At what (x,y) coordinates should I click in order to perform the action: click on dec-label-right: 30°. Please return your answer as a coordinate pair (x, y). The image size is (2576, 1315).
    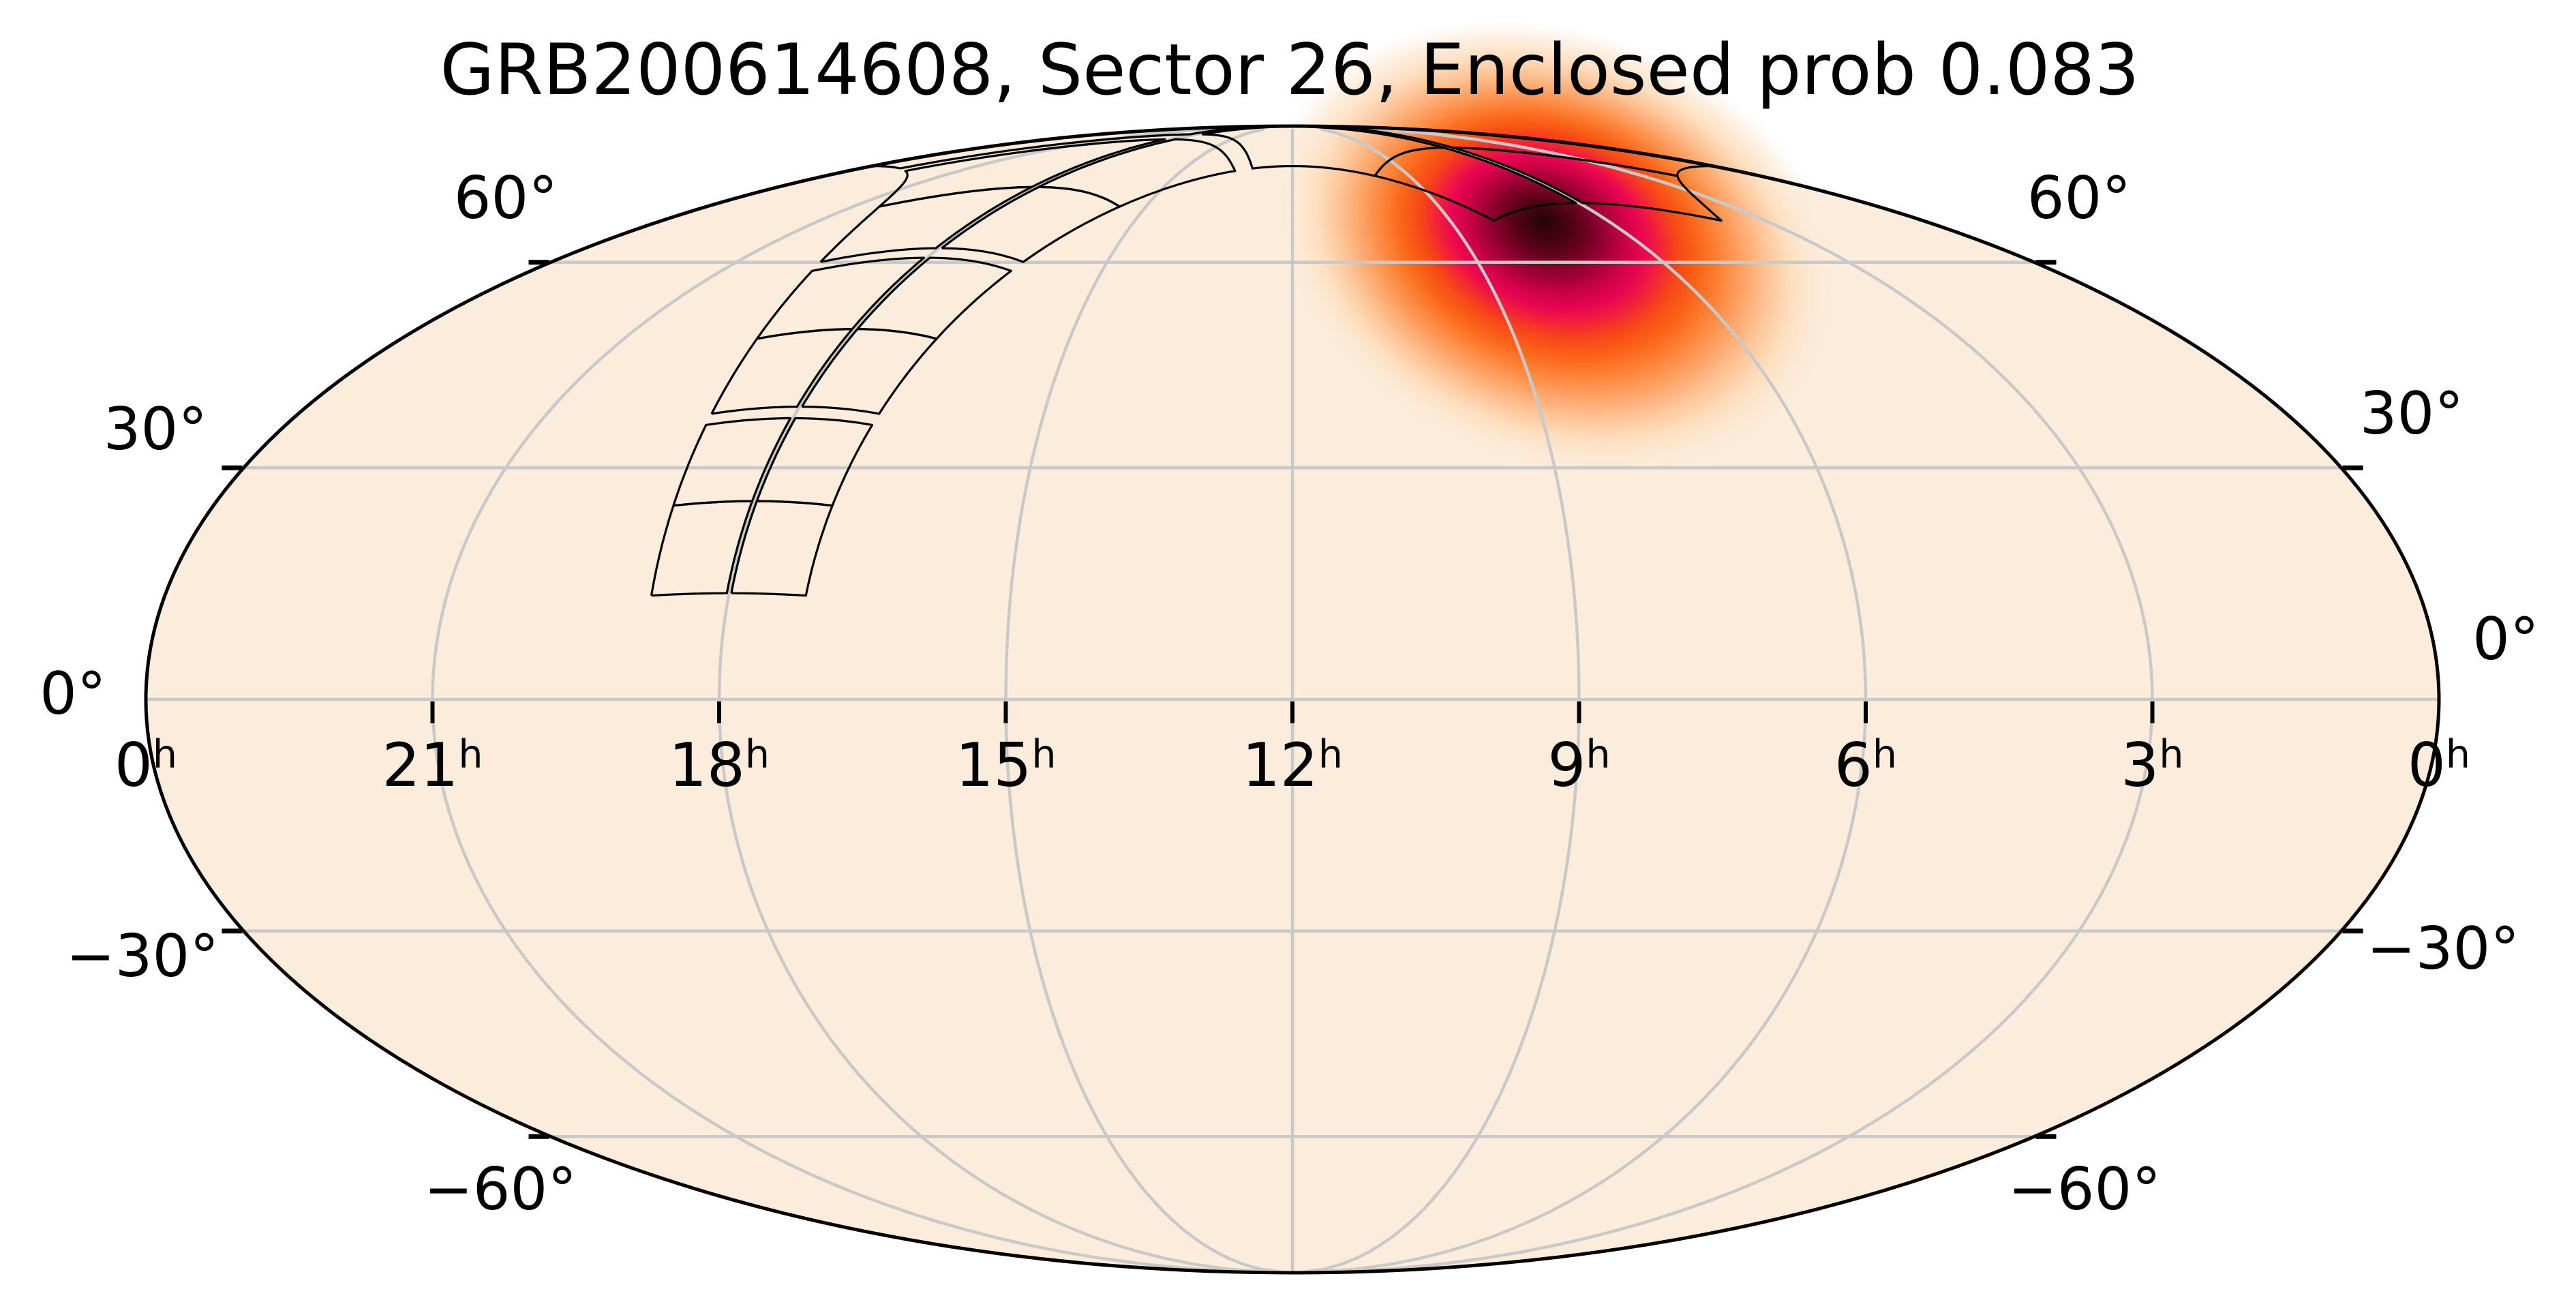
    Looking at the image, I should click on (2412, 414).